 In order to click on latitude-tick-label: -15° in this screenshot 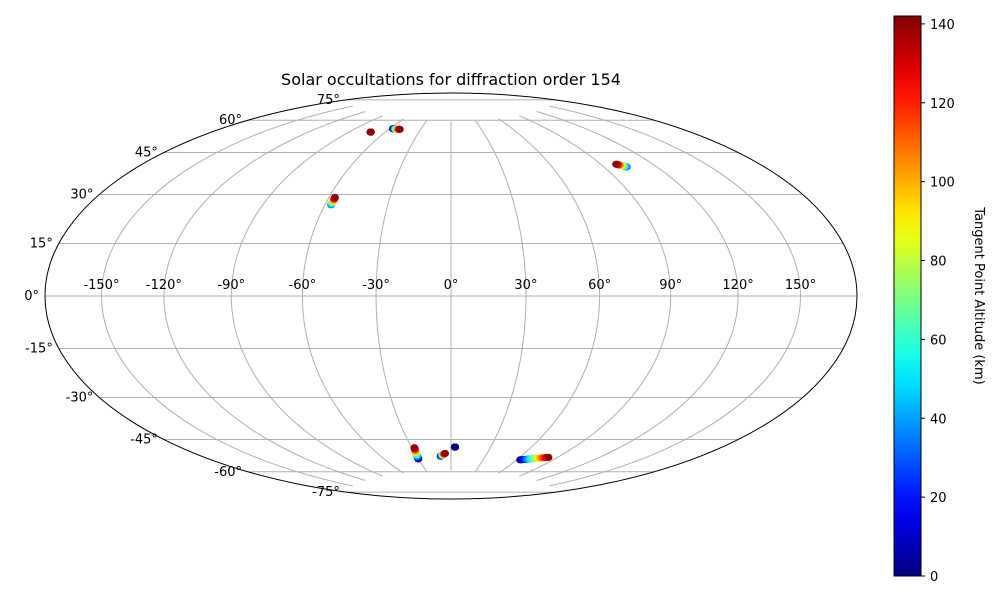, I will do `click(39, 349)`.